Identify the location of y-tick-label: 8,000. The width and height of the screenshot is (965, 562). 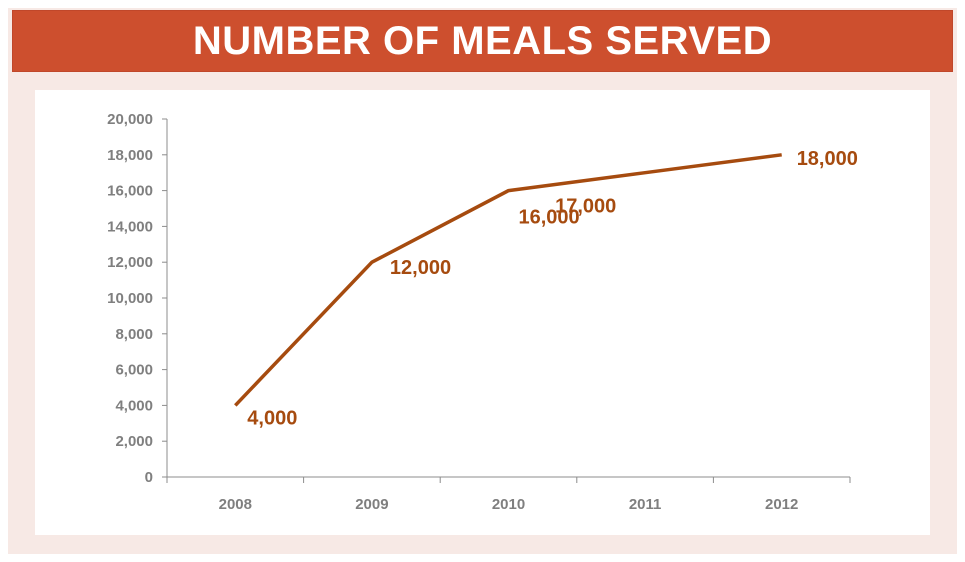
(134, 334).